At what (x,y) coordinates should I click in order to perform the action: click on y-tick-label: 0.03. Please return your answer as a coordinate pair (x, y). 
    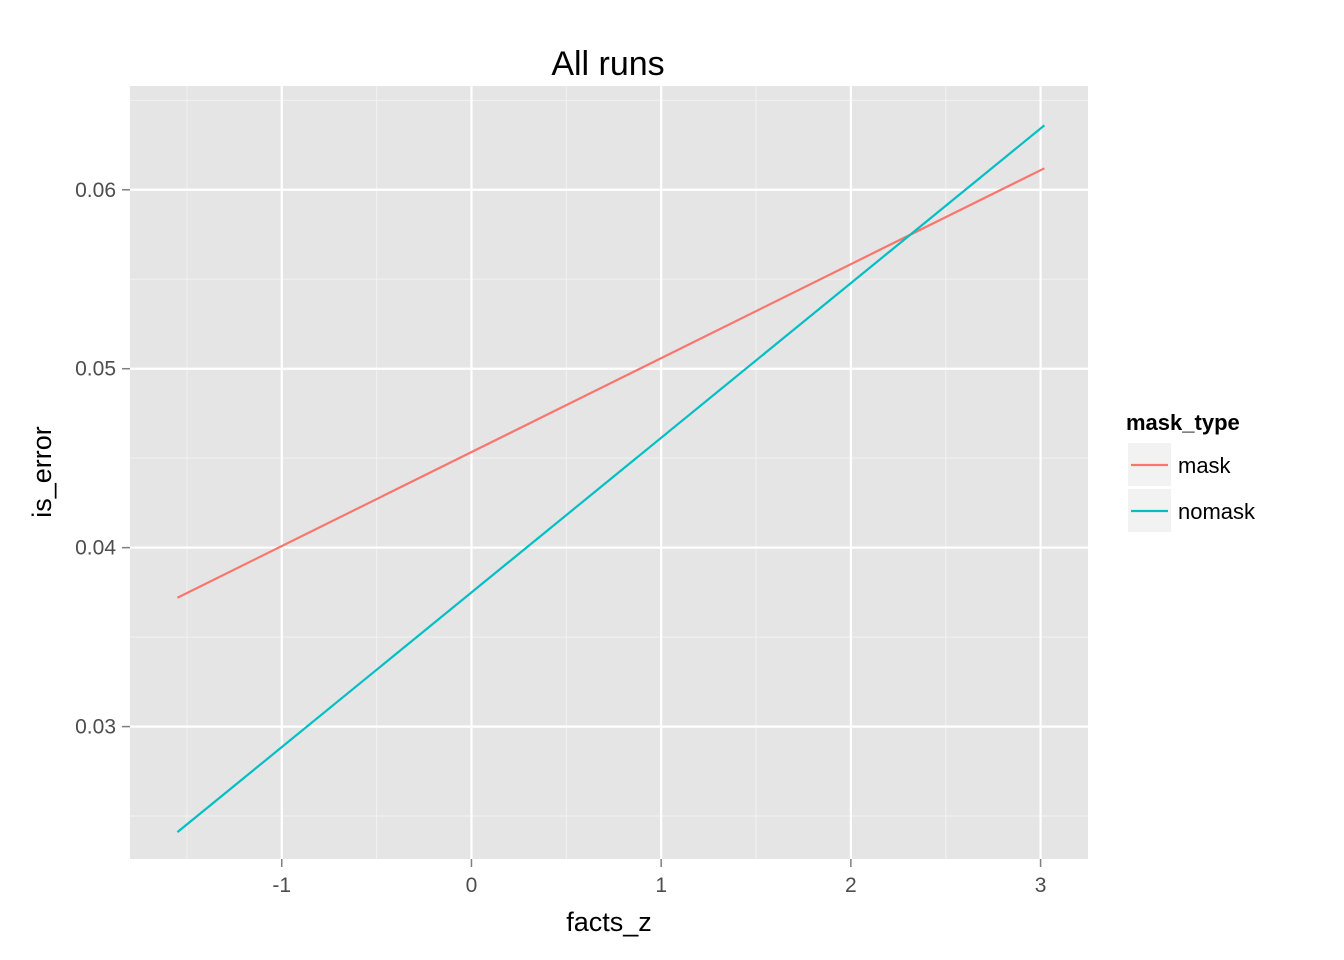
    Looking at the image, I should click on (95, 727).